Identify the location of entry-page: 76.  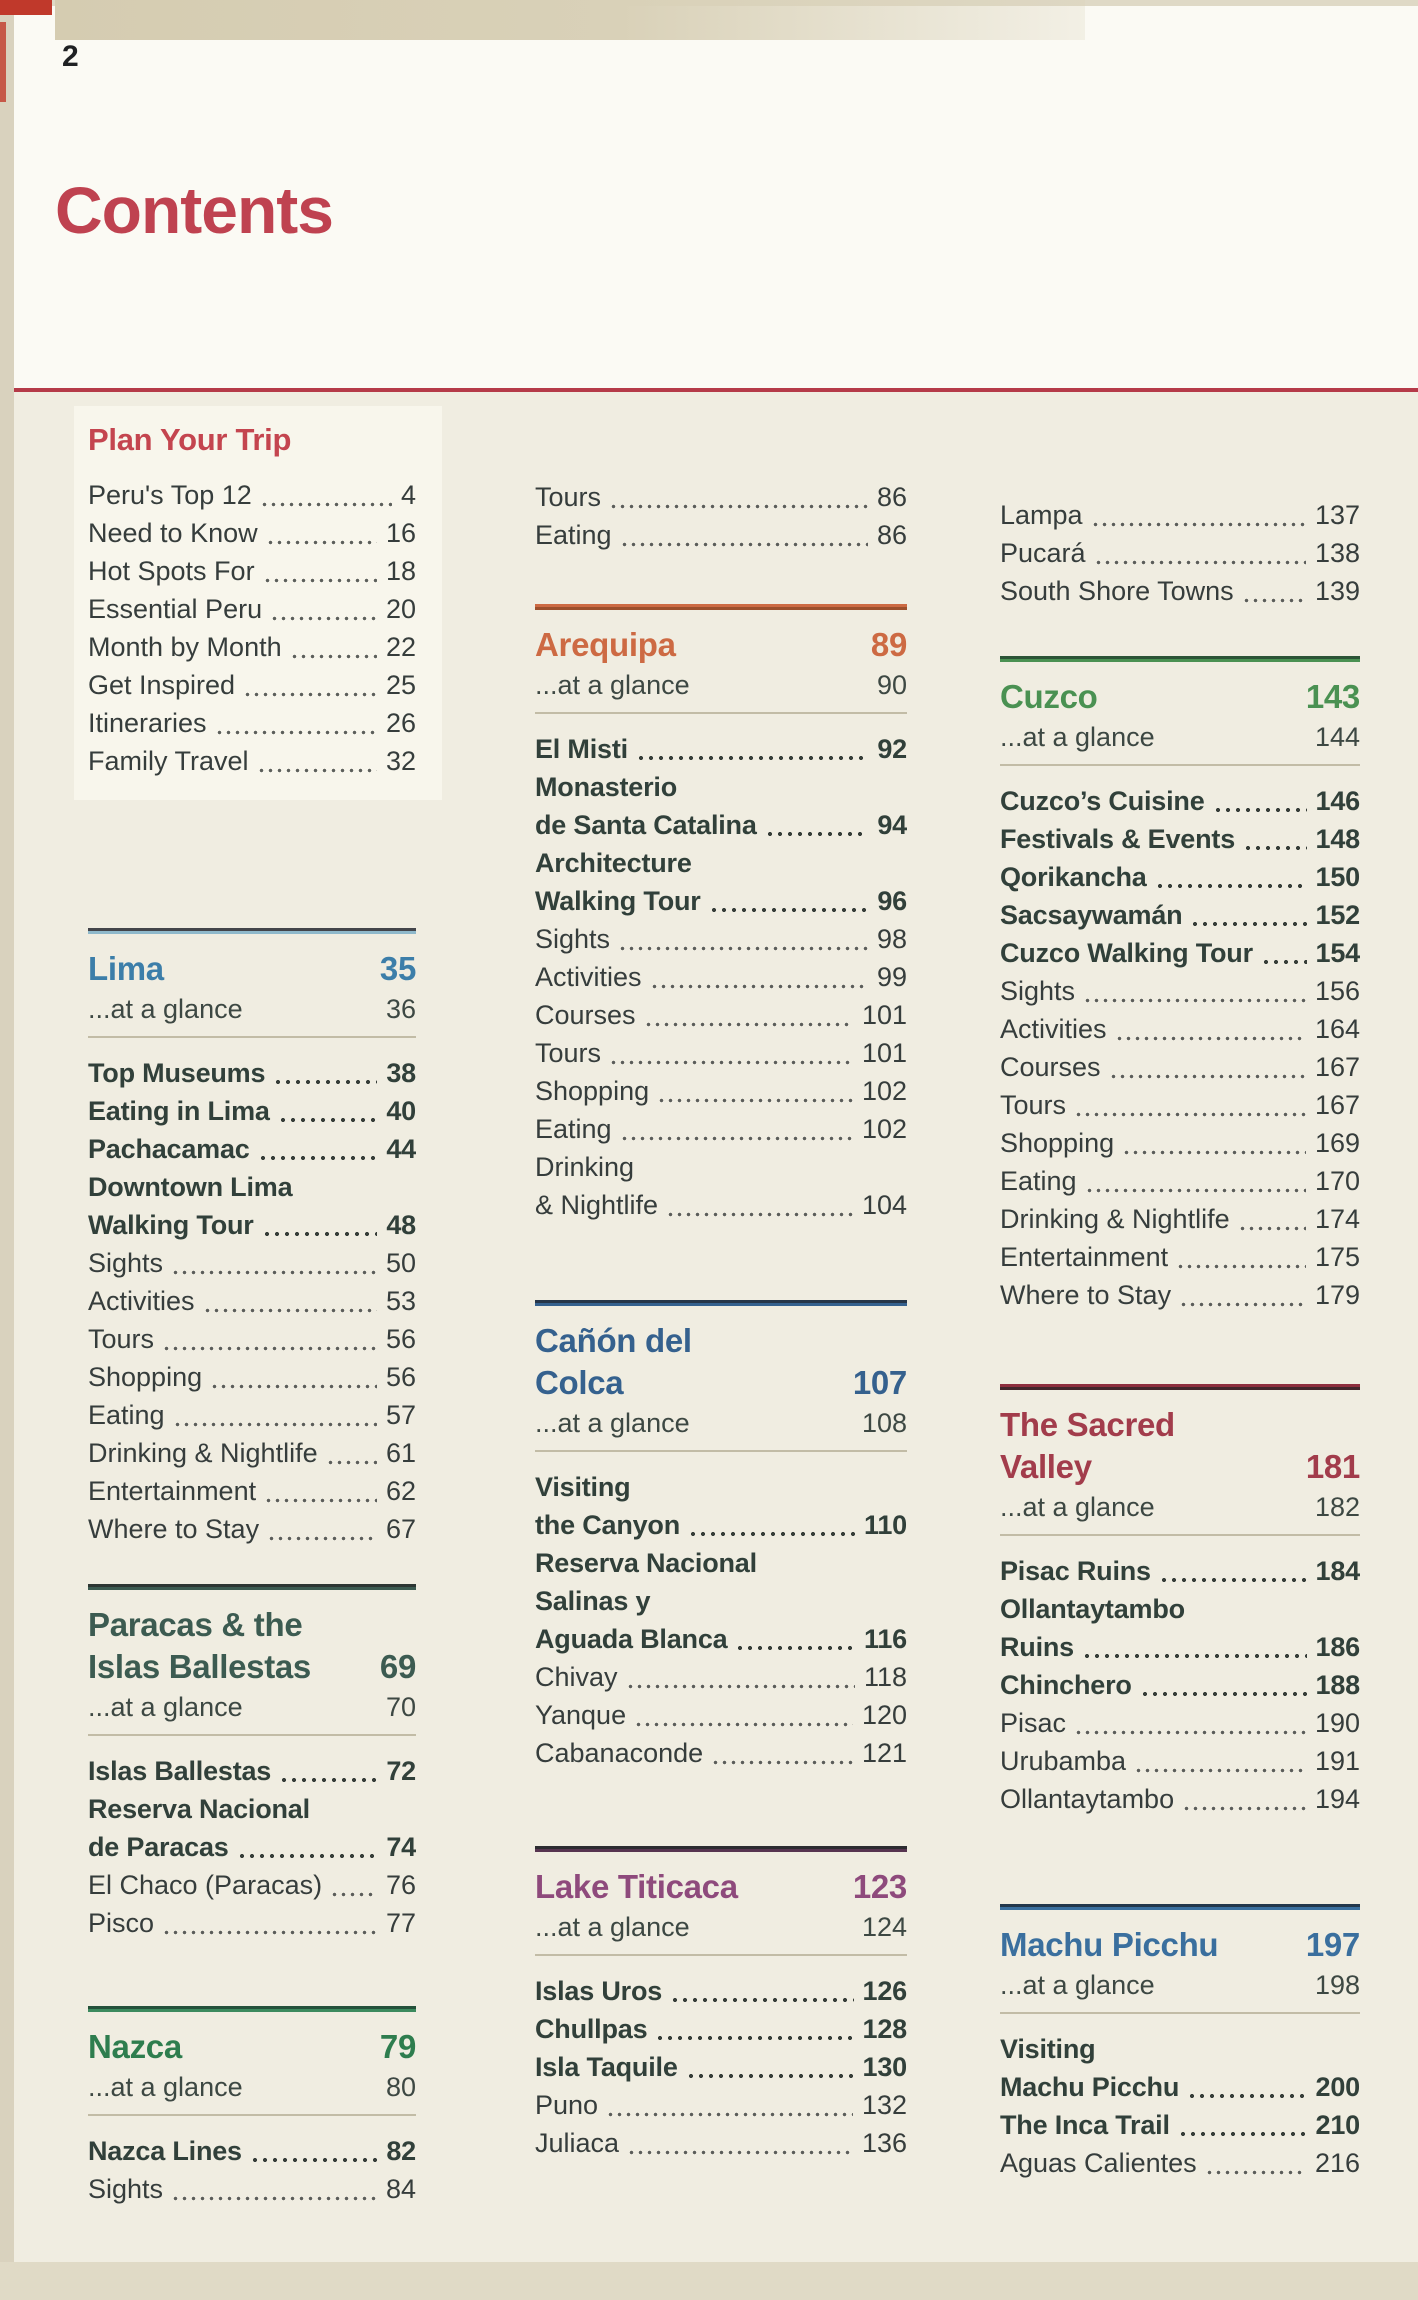
(400, 1885).